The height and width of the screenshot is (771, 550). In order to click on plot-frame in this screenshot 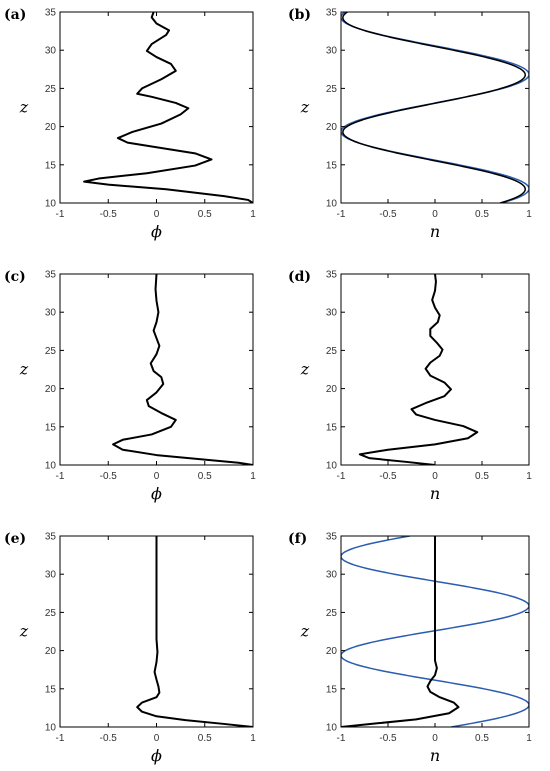, I will do `click(435, 369)`.